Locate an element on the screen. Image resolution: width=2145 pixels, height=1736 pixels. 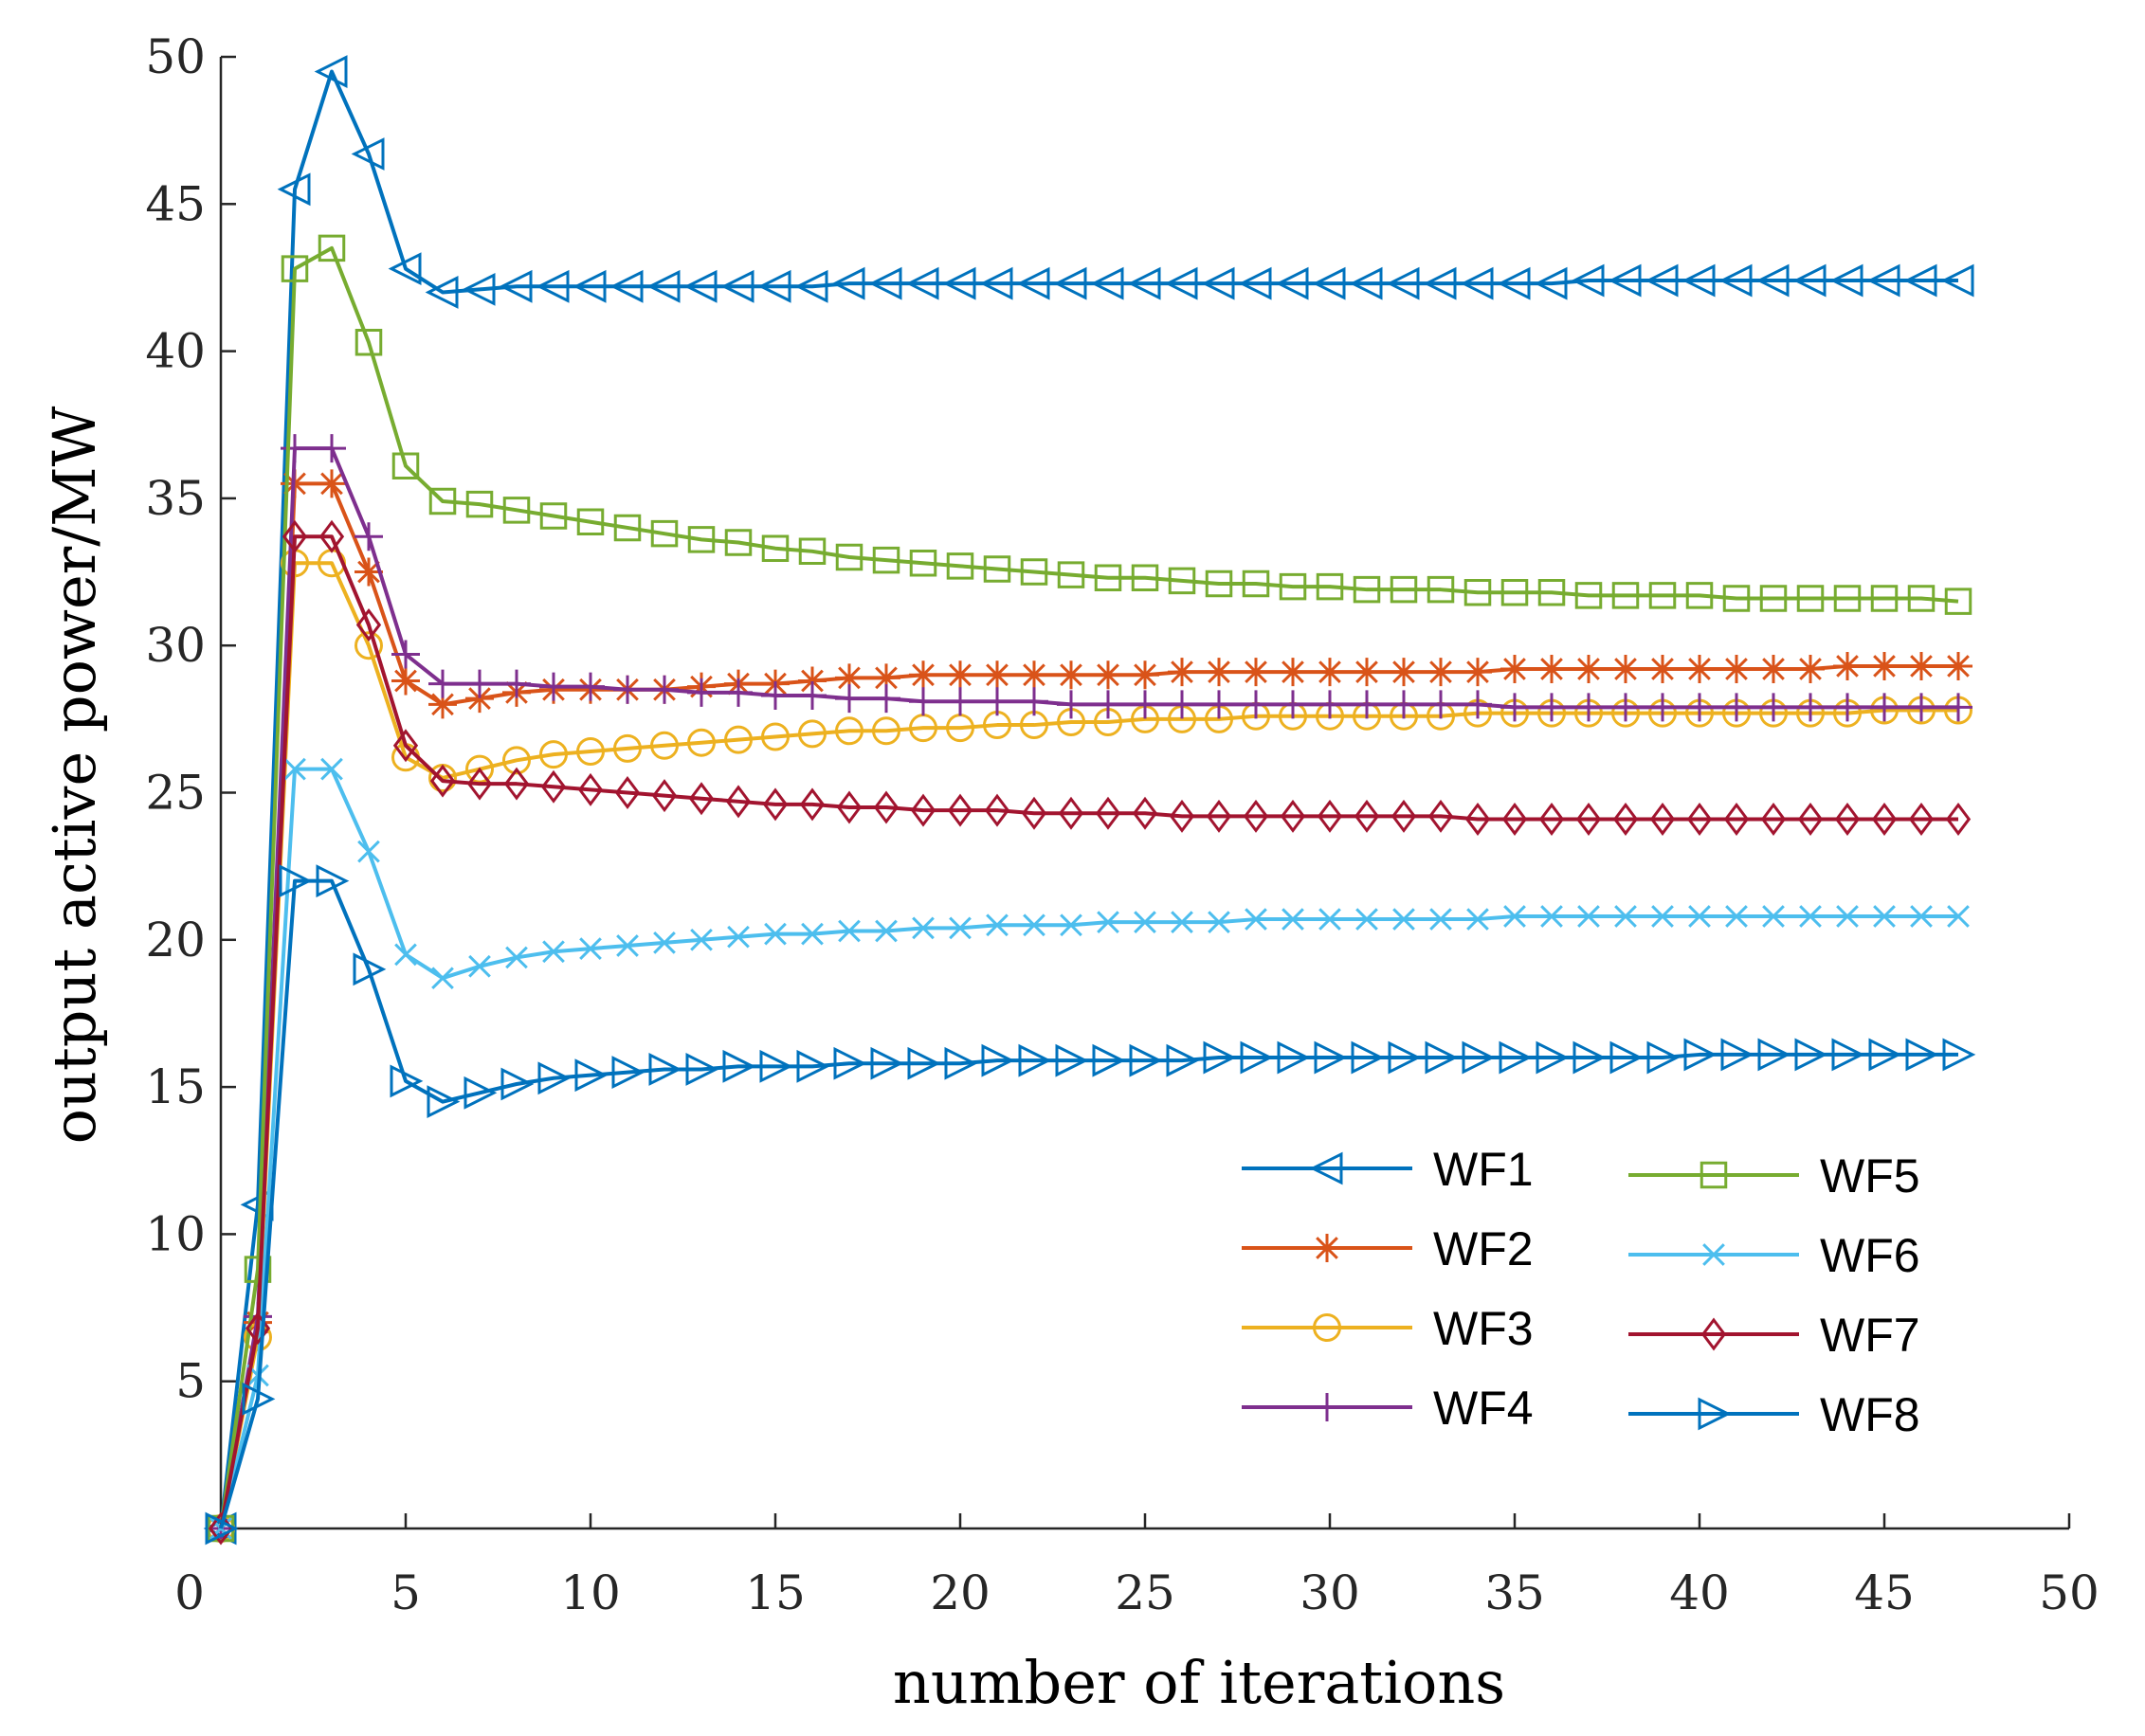
x-tick-label: 5 is located at coordinates (406, 1592).